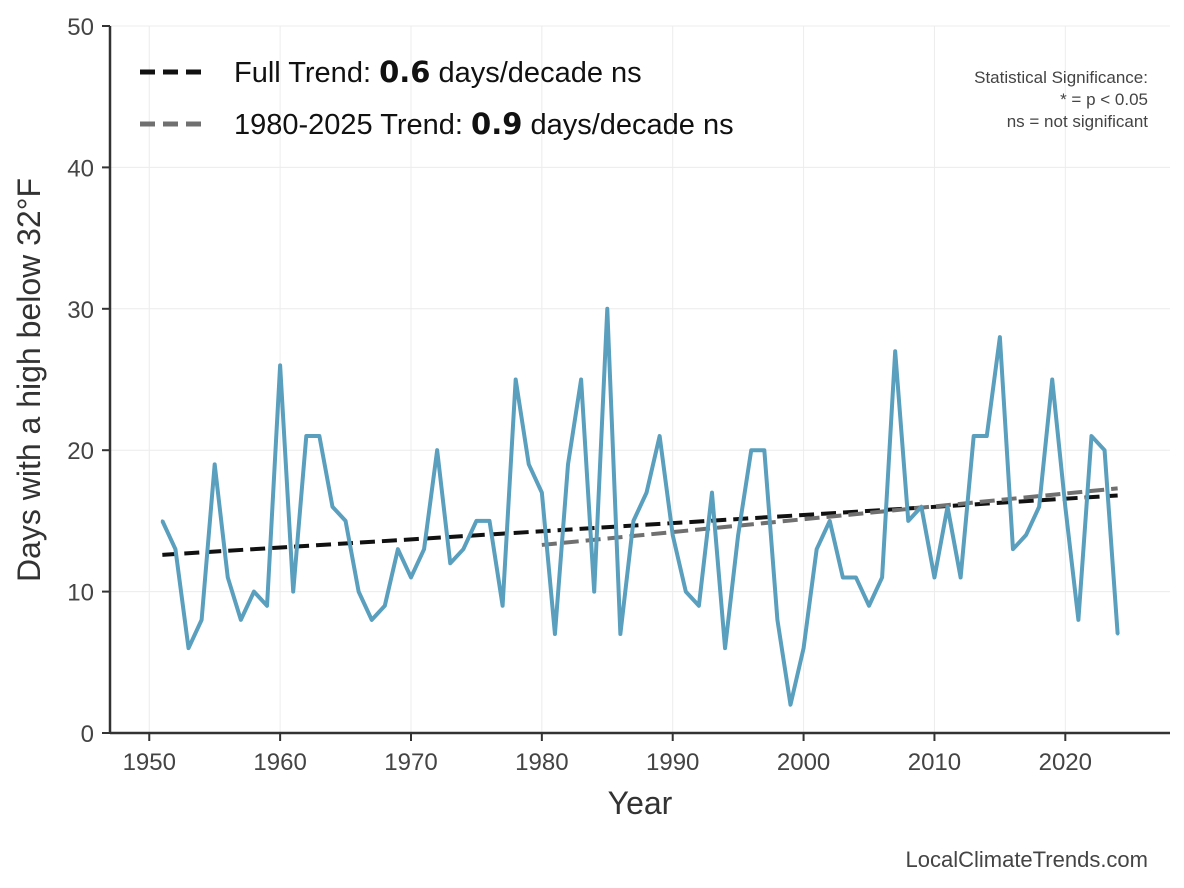 This screenshot has height=888, width=1184. Describe the element at coordinates (404, 72) in the screenshot. I see `legend-full-trend-value: 0.6` at that location.